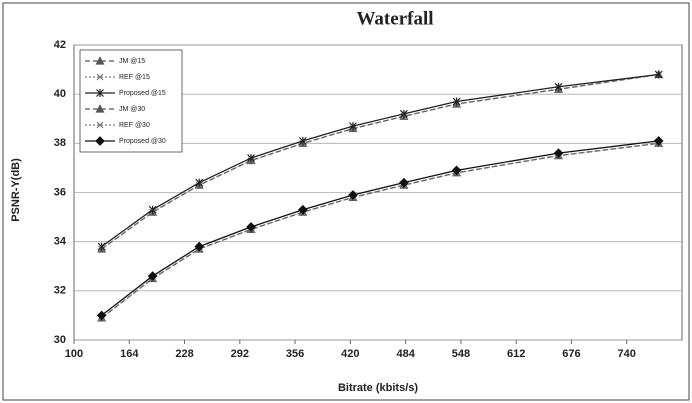  What do you see at coordinates (142, 141) in the screenshot?
I see `legend-label: Proposed @30` at bounding box center [142, 141].